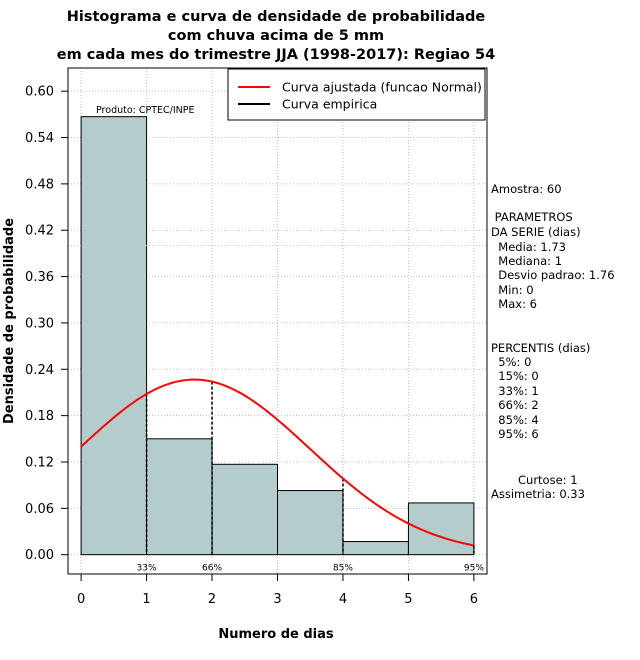 The image size is (640, 660). Describe the element at coordinates (548, 480) in the screenshot. I see `stat-curtose: Curtose: 1` at that location.